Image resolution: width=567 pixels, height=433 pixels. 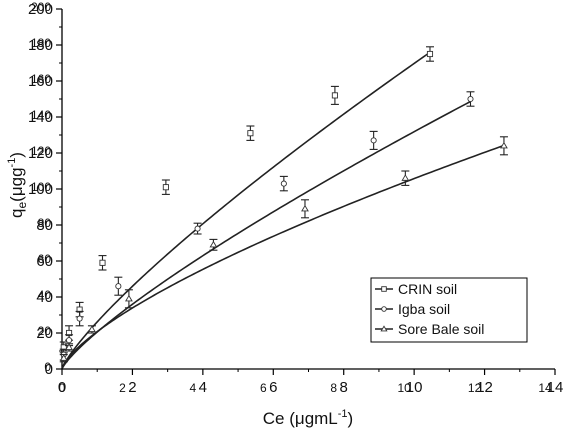 What do you see at coordinates (132, 387) in the screenshot?
I see `x-tick-label: 2` at bounding box center [132, 387].